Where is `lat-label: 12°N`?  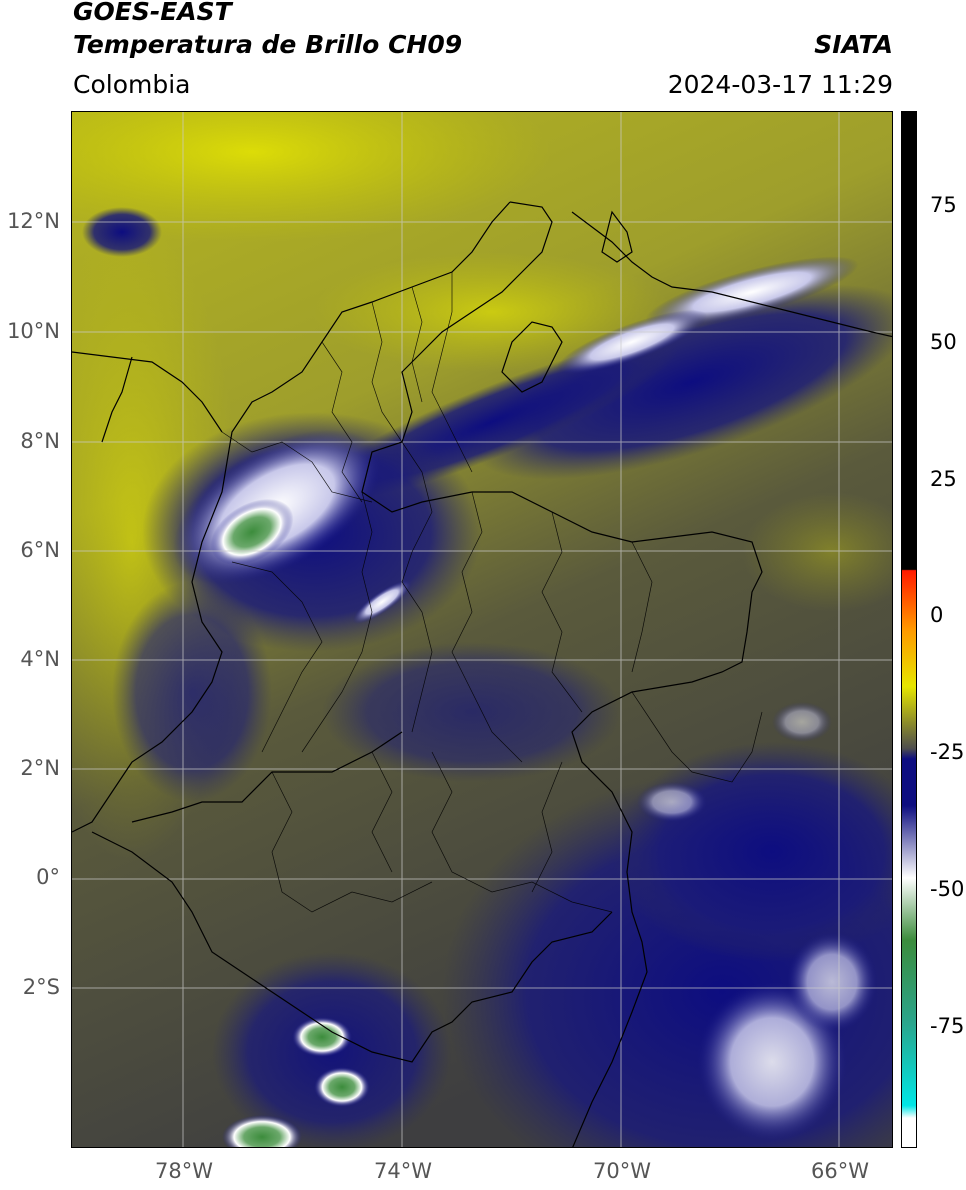 lat-label: 12°N is located at coordinates (33, 221).